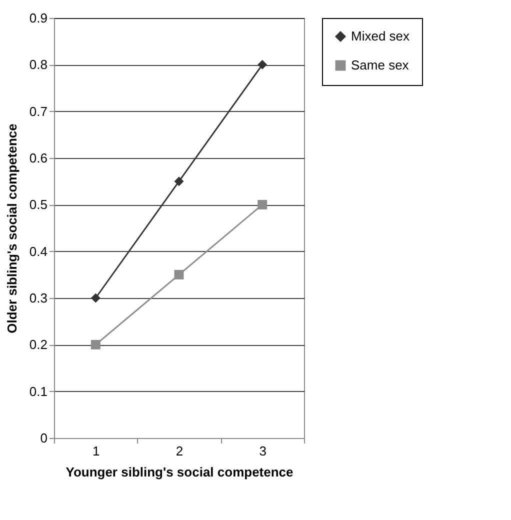 The width and height of the screenshot is (511, 520). I want to click on y-tick-label: 0.1, so click(38, 391).